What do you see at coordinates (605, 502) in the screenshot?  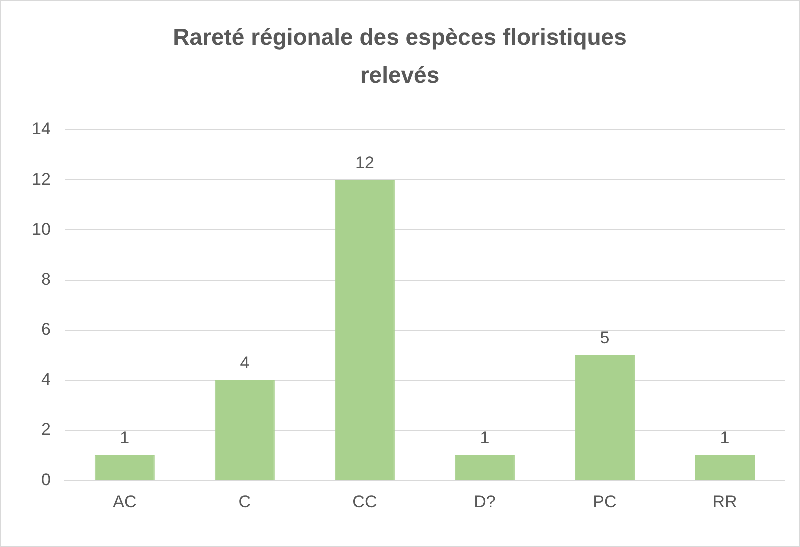 I see `x-tick-label: PC` at bounding box center [605, 502].